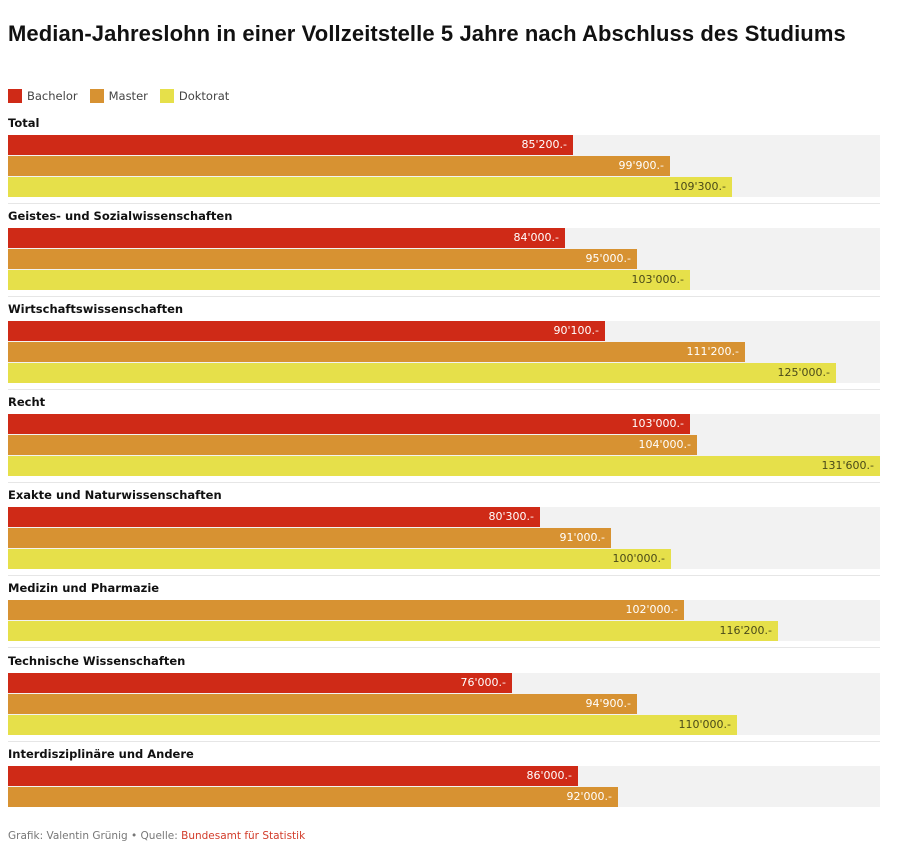 The height and width of the screenshot is (856, 900). What do you see at coordinates (422, 373) in the screenshot?
I see `bar-doktorat: 125'000.-` at bounding box center [422, 373].